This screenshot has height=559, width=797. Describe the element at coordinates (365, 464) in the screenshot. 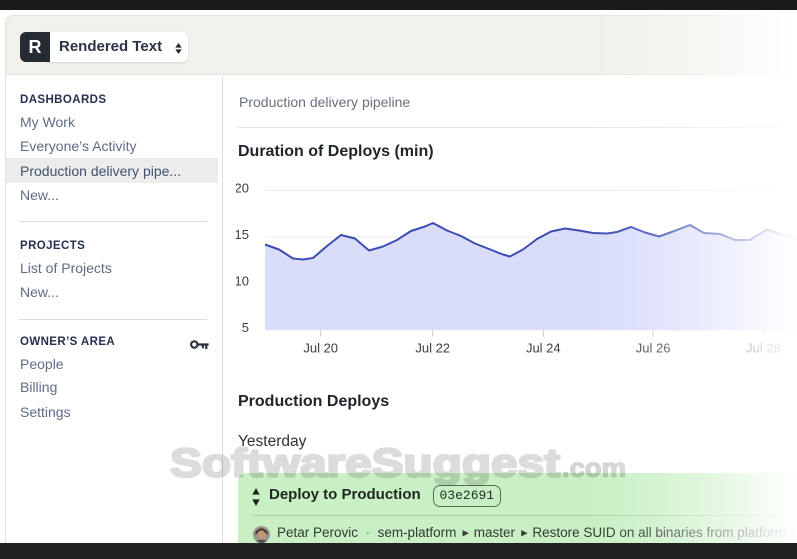

I see `svg-text: SoftwareSuggest` at that location.